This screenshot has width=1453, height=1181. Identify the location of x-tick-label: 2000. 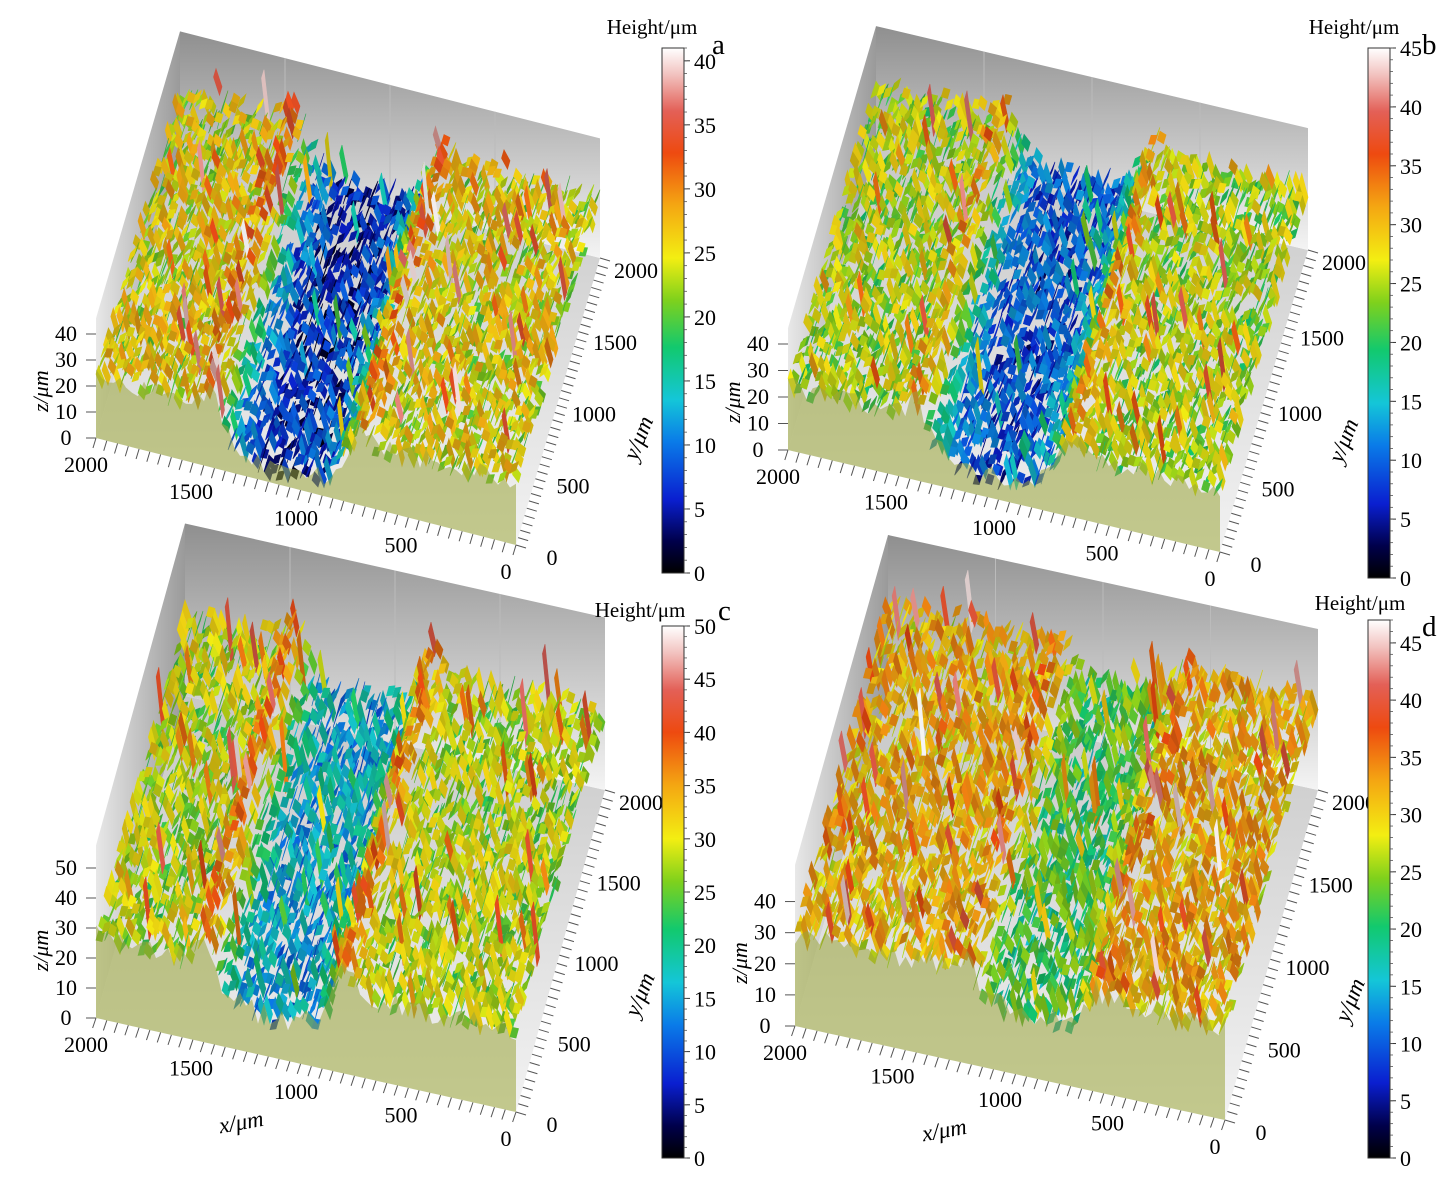
(778, 476).